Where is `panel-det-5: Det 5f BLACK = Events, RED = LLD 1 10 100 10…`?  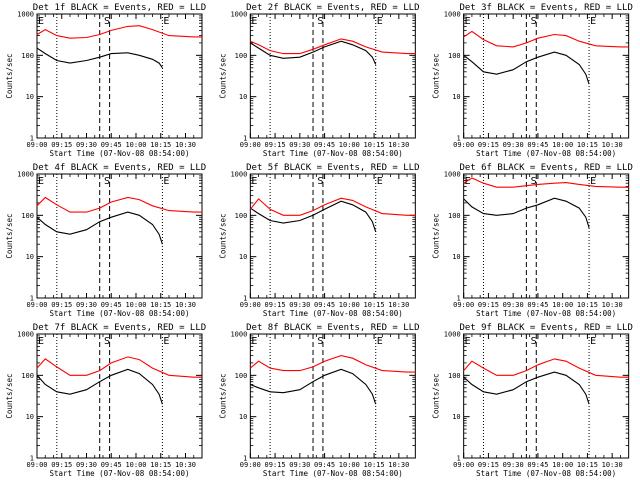
panel-det-5: Det 5f BLACK = Events, RED = LLD 1 10 100 10… is located at coordinates (318, 240).